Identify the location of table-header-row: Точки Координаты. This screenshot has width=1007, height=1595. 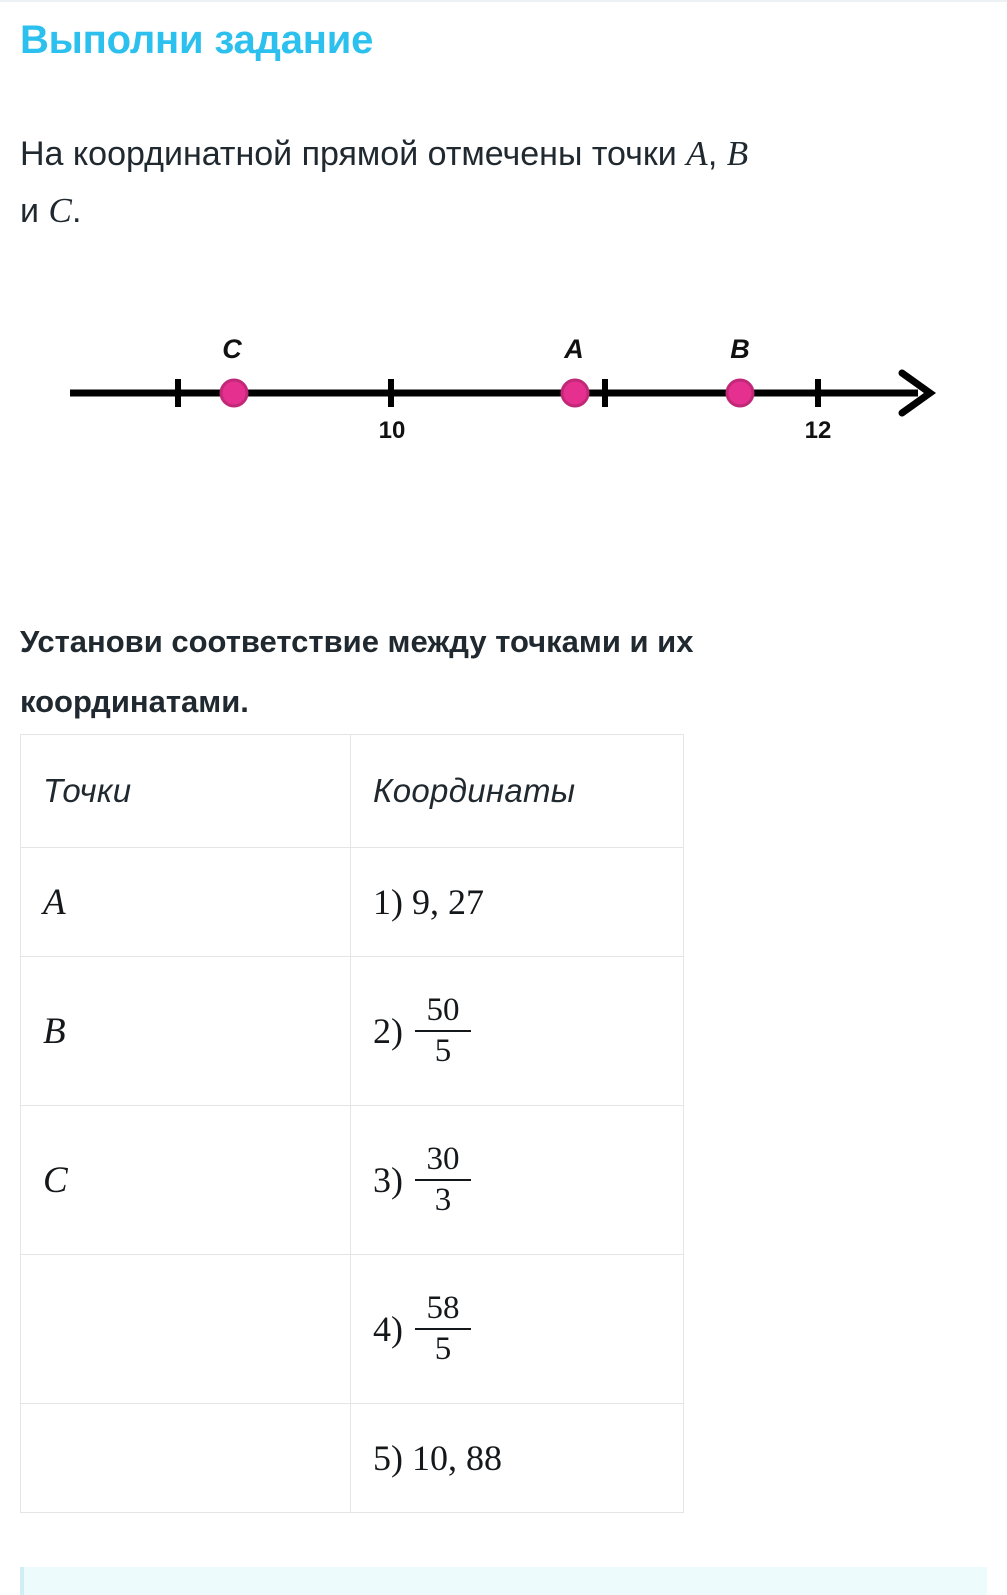
(352, 791).